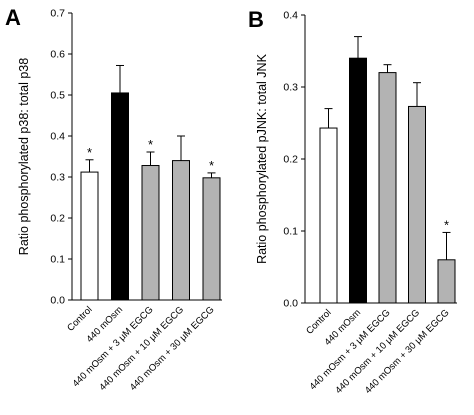 This screenshot has height=415, width=474. What do you see at coordinates (262, 158) in the screenshot?
I see `y-axis-label: Ratio phosphorylated pJNK: total JNK` at bounding box center [262, 158].